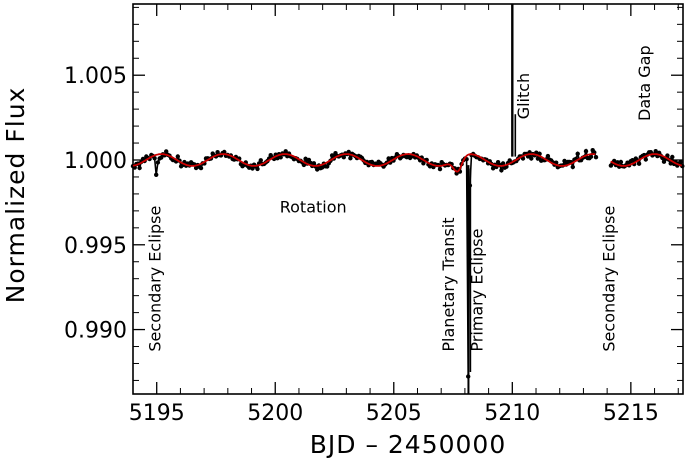 The width and height of the screenshot is (686, 458). Describe the element at coordinates (15, 195) in the screenshot. I see `y-axis-title: Normalized Flux` at that location.